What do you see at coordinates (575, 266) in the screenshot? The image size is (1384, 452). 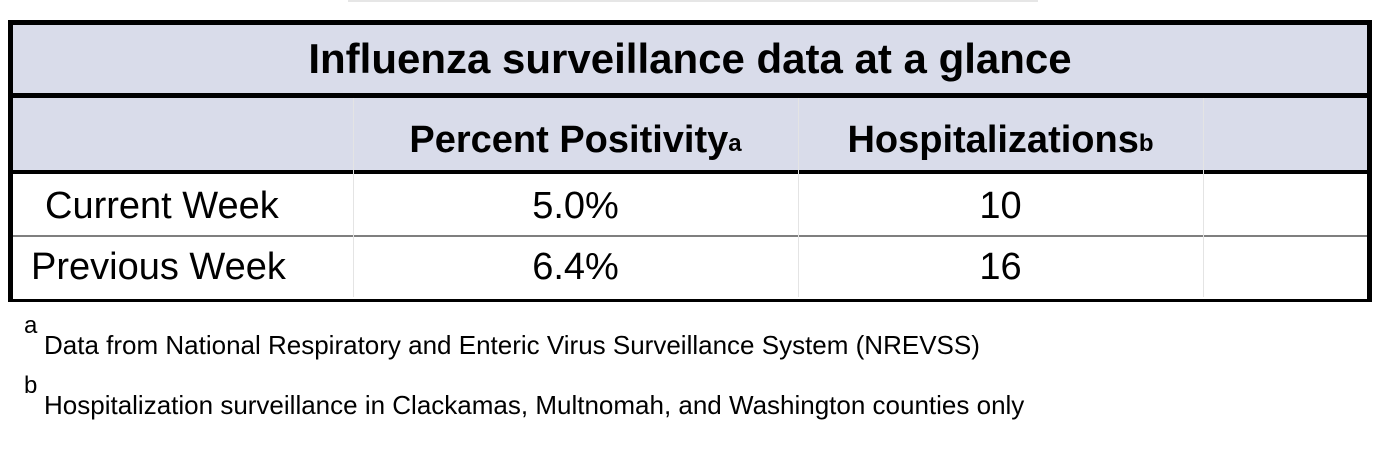 I see `previous-week-percent-positivity: 6.4%` at bounding box center [575, 266].